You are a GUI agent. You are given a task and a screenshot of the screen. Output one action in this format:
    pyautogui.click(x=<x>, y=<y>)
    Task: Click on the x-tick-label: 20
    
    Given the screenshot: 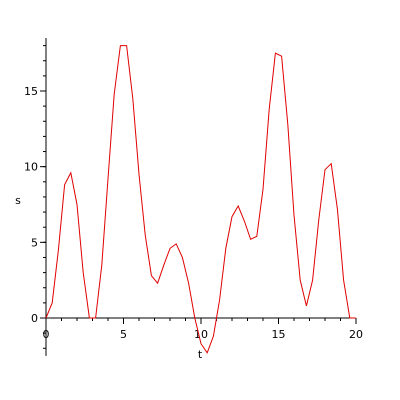 What is the action you would take?
    pyautogui.click(x=356, y=334)
    